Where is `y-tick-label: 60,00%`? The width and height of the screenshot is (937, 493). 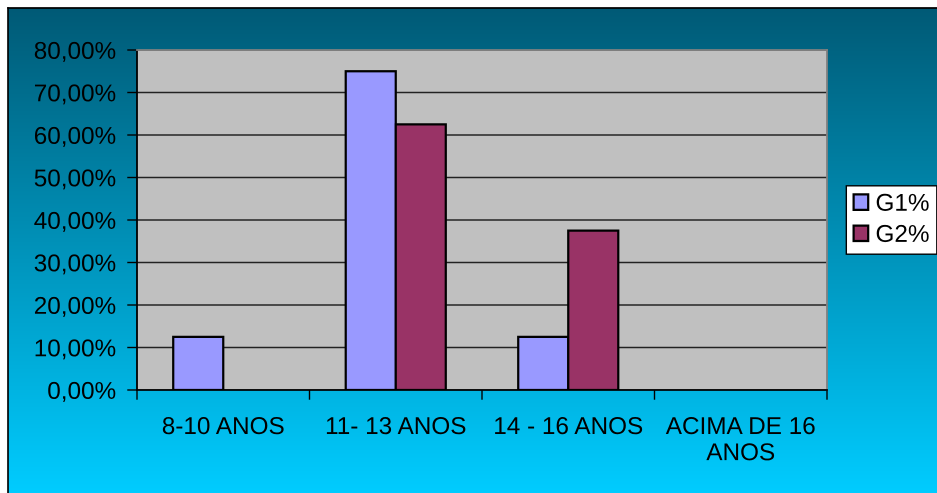
y-tick-label: 60,00% is located at coordinates (75, 136).